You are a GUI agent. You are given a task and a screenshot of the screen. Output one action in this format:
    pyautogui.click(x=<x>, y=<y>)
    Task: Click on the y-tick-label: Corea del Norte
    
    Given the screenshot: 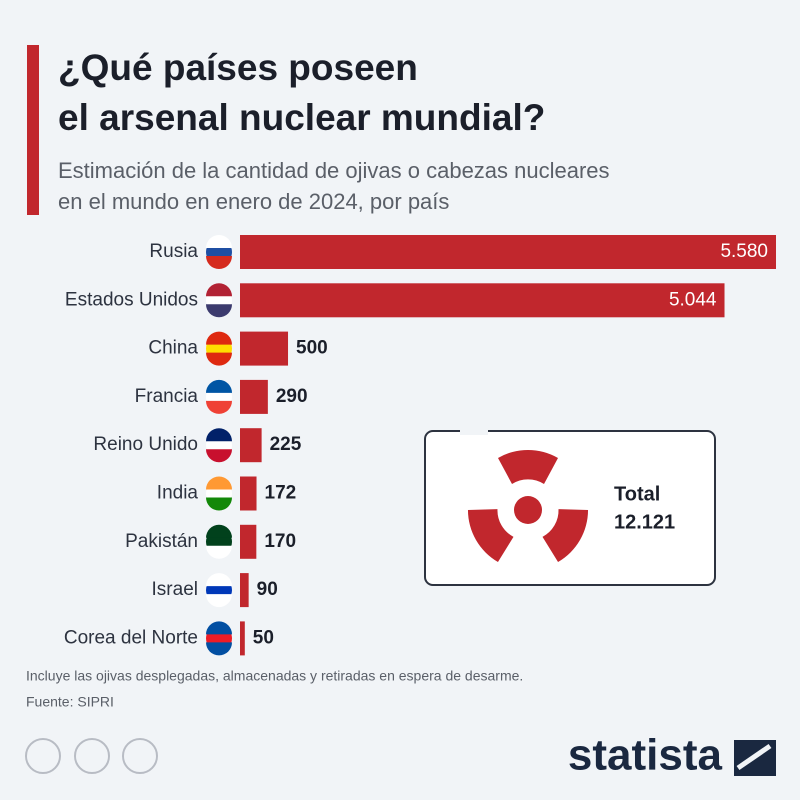 What is the action you would take?
    pyautogui.click(x=131, y=637)
    